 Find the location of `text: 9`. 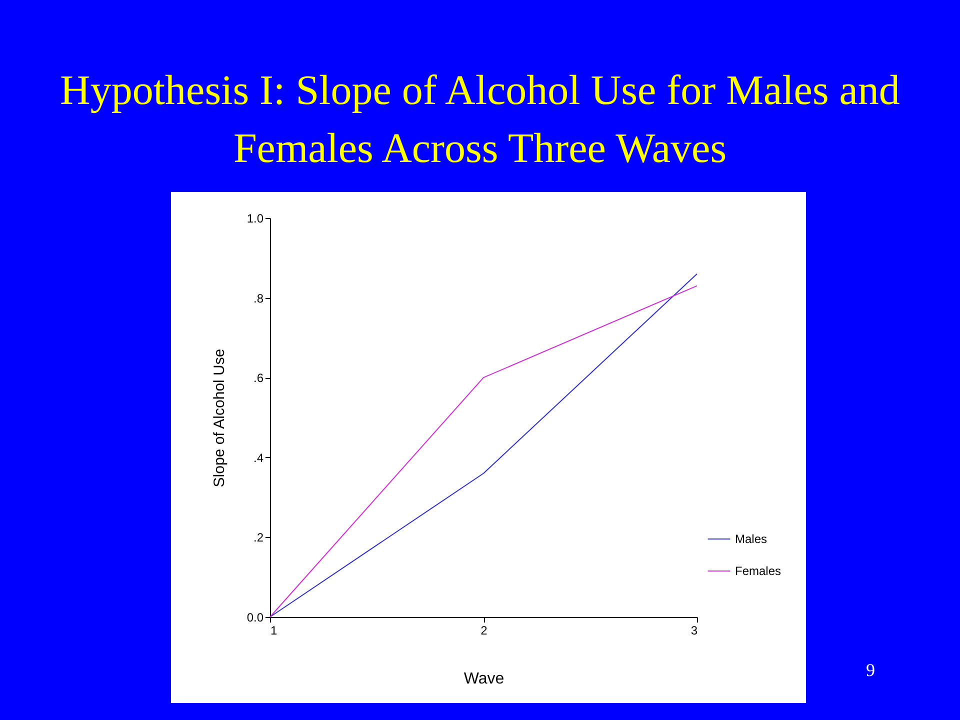

text: 9 is located at coordinates (870, 670).